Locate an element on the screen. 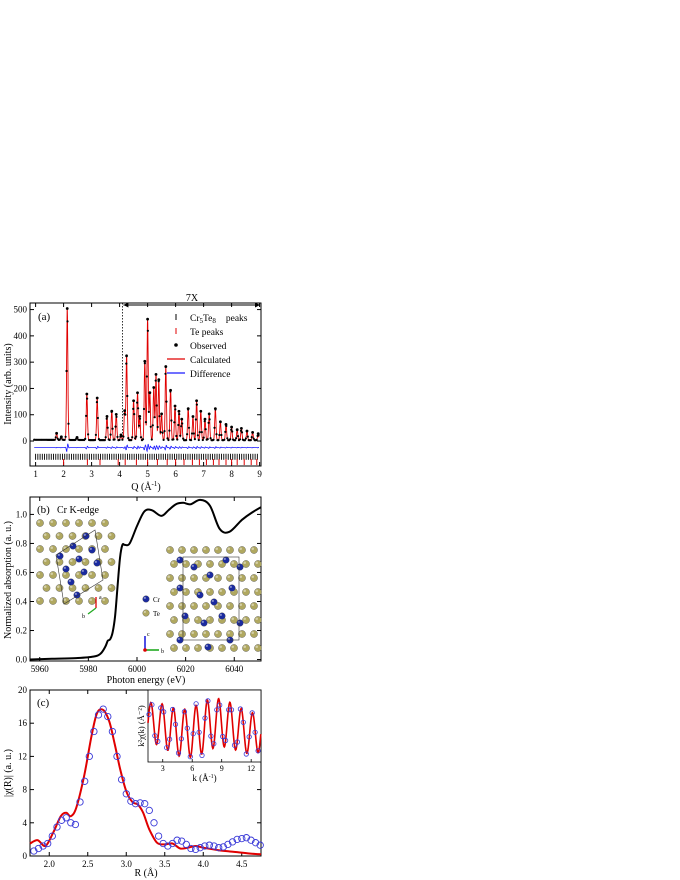 This screenshot has width=680, height=880. inset-fit-line is located at coordinates (204, 728).